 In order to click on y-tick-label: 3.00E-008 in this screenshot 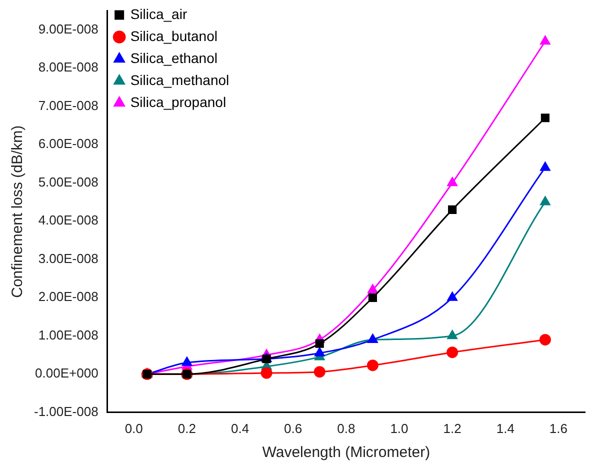, I will do `click(68, 258)`.